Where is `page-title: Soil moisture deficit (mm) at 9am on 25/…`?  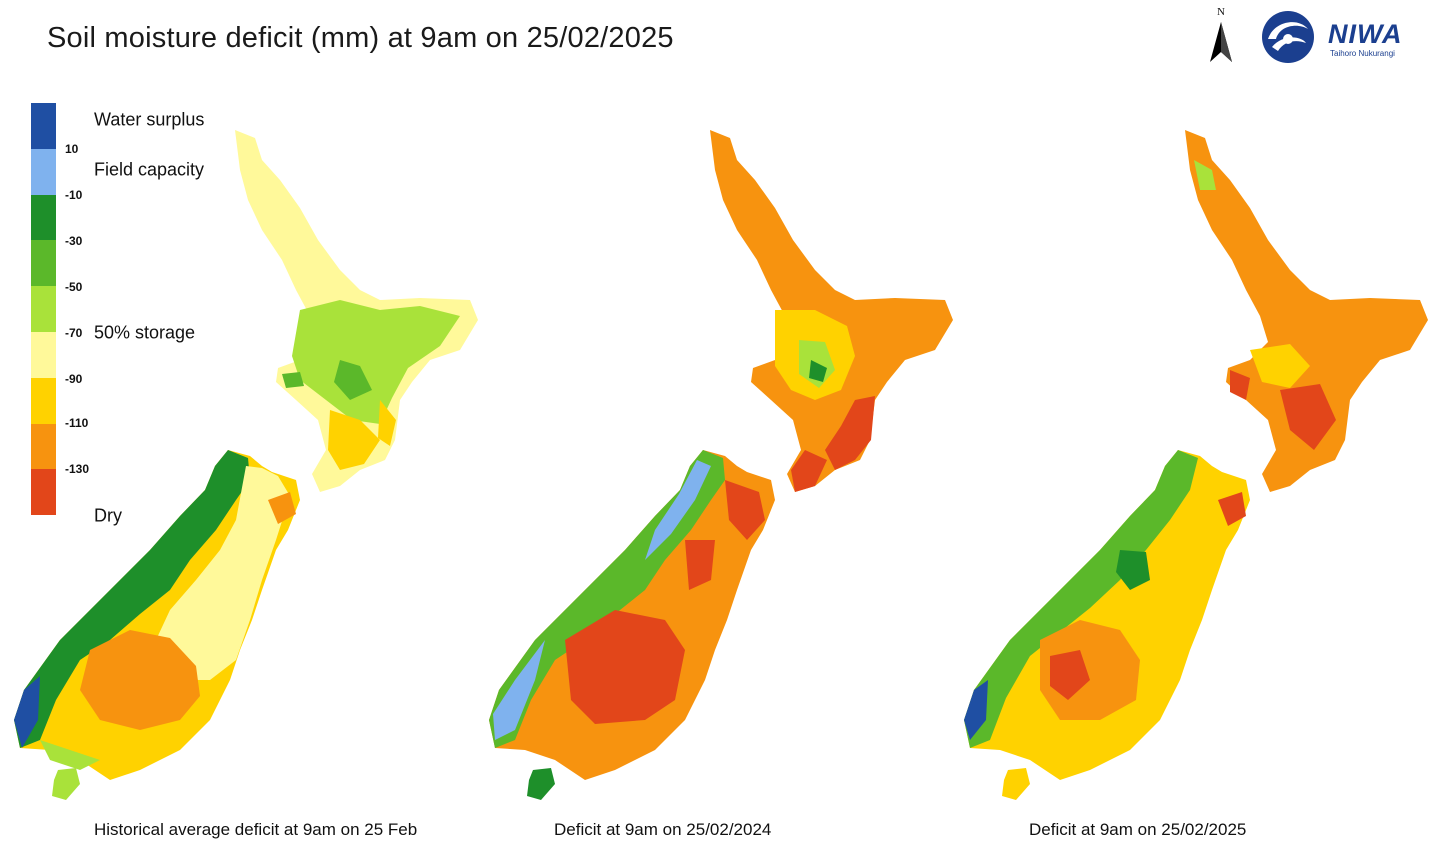
page-title: Soil moisture deficit (mm) at 9am on 25/… is located at coordinates (360, 38).